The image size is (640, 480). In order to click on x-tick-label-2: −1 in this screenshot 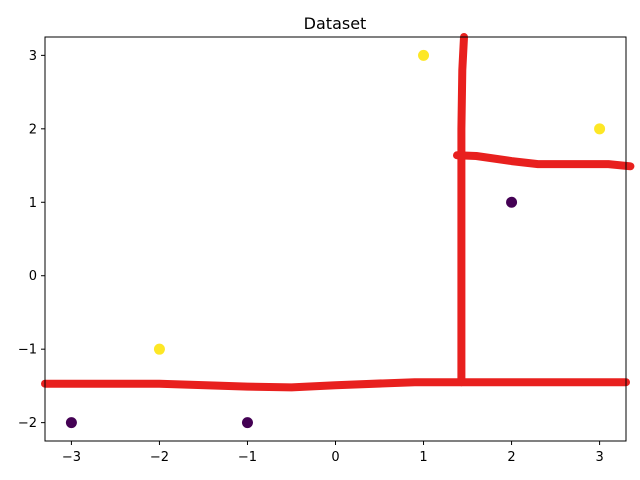, I will do `click(247, 457)`.